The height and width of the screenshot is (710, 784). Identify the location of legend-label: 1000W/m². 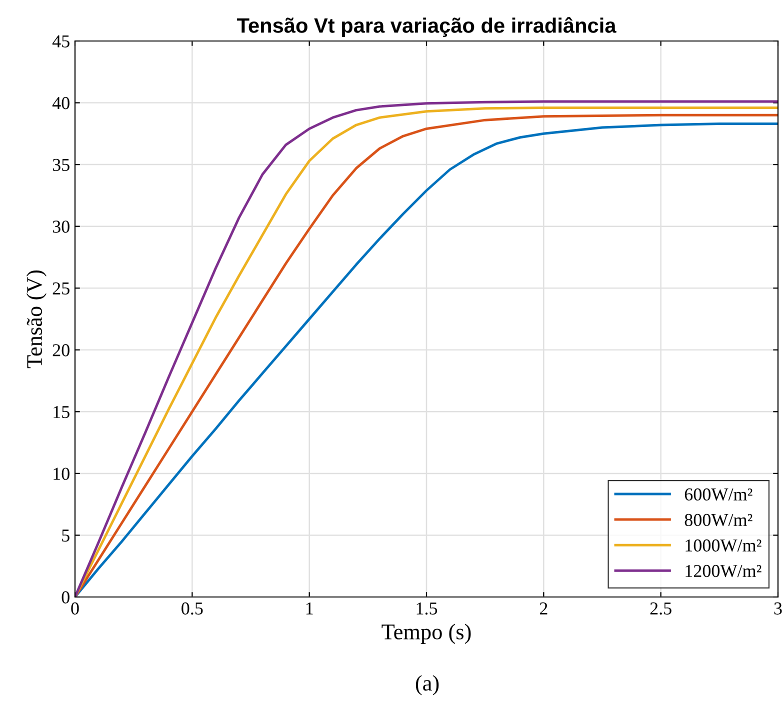
(724, 545).